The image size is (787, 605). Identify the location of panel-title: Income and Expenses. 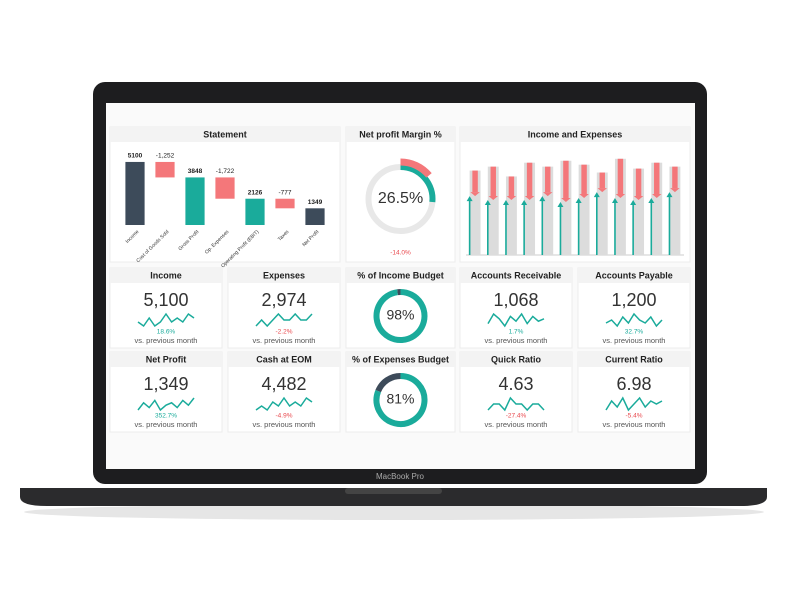
(575, 134).